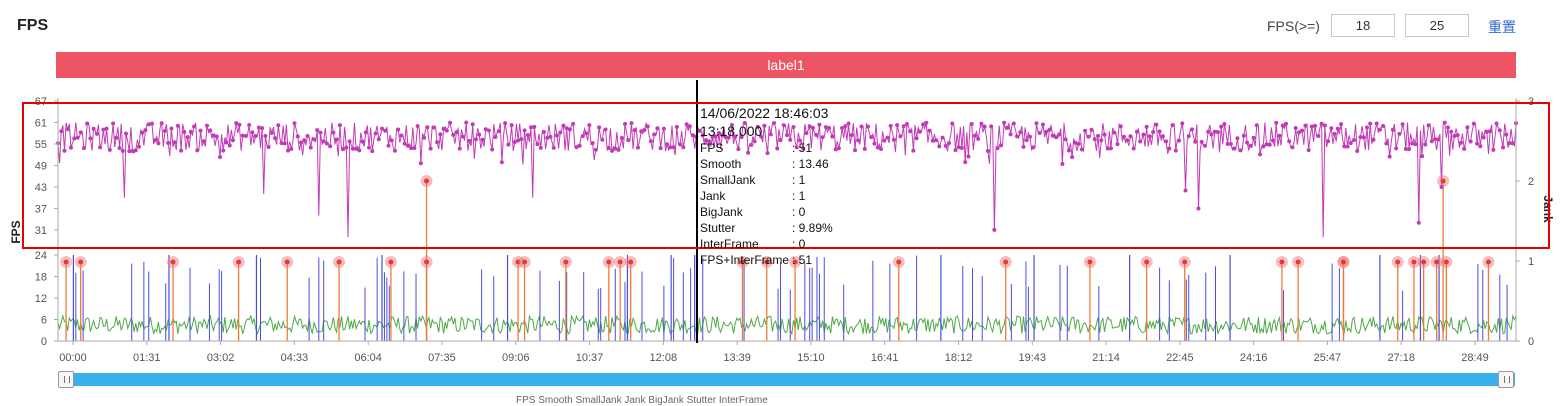  Describe the element at coordinates (66, 379) in the screenshot. I see `scrollbar-left-handle` at that location.